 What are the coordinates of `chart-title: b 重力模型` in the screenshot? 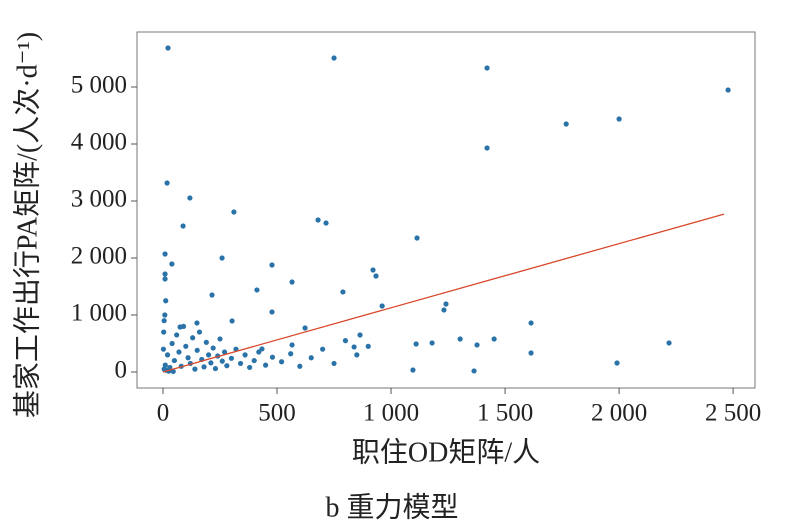 It's located at (391, 507).